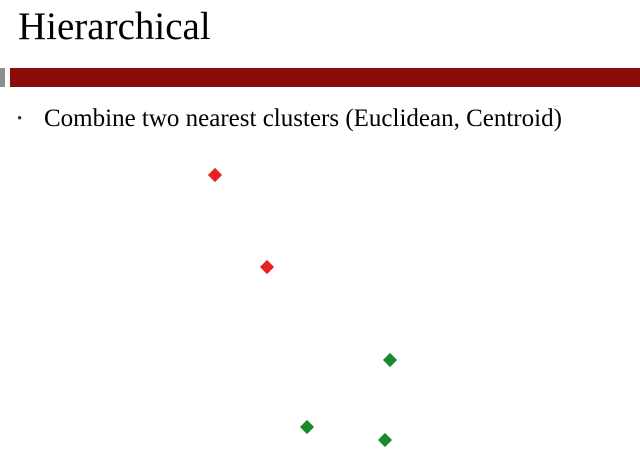  I want to click on title-rule, so click(325, 77).